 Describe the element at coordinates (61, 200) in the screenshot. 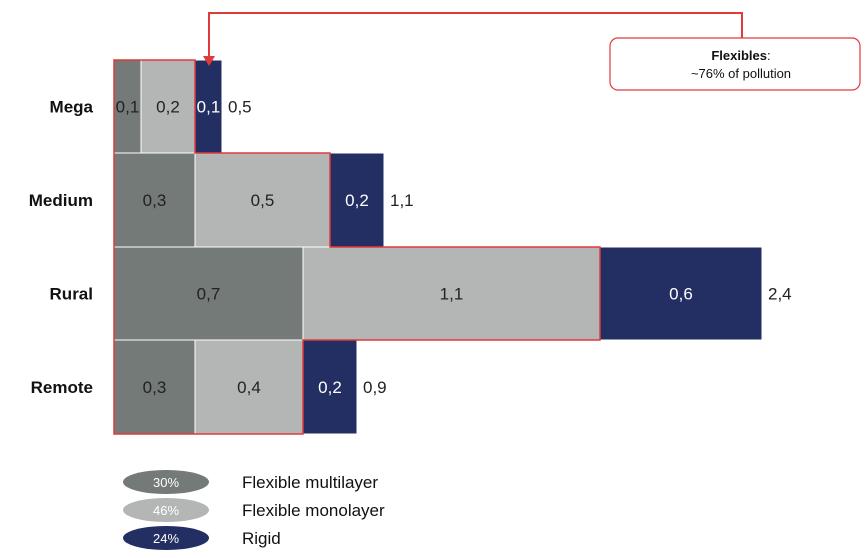

I see `category-label-medium: Medium` at that location.